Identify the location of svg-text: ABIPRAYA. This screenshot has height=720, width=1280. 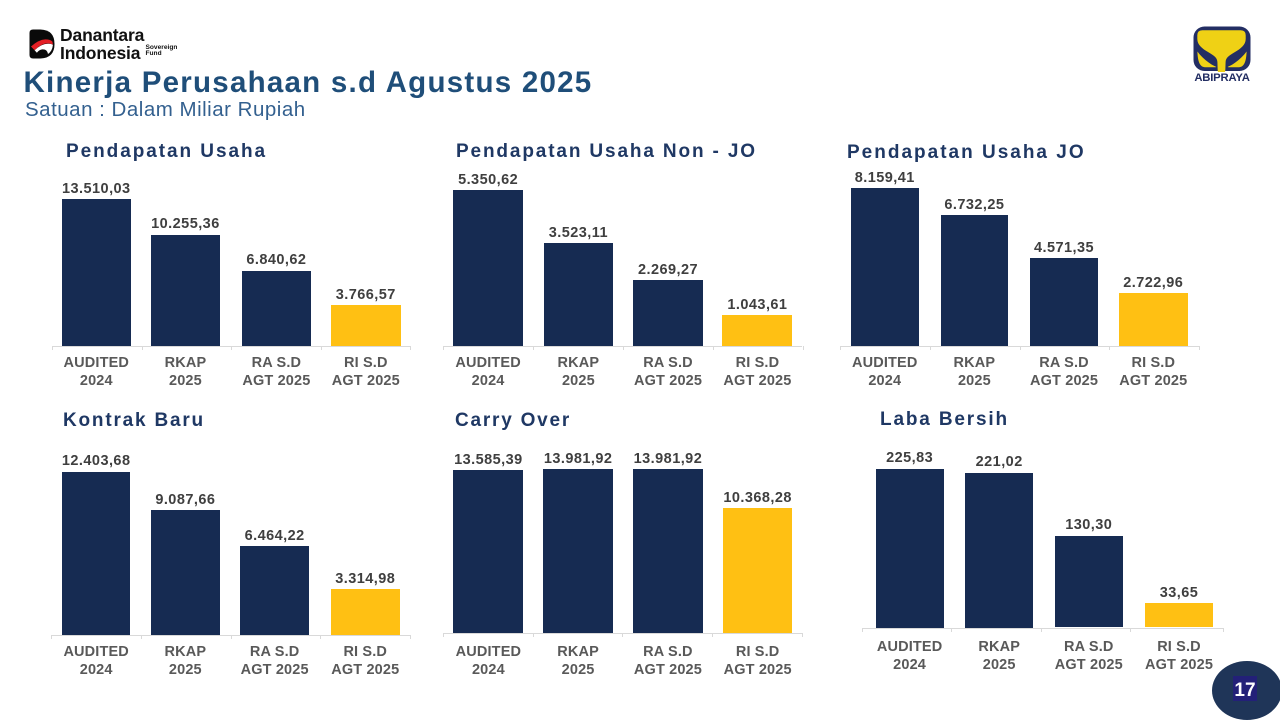
(1221, 77).